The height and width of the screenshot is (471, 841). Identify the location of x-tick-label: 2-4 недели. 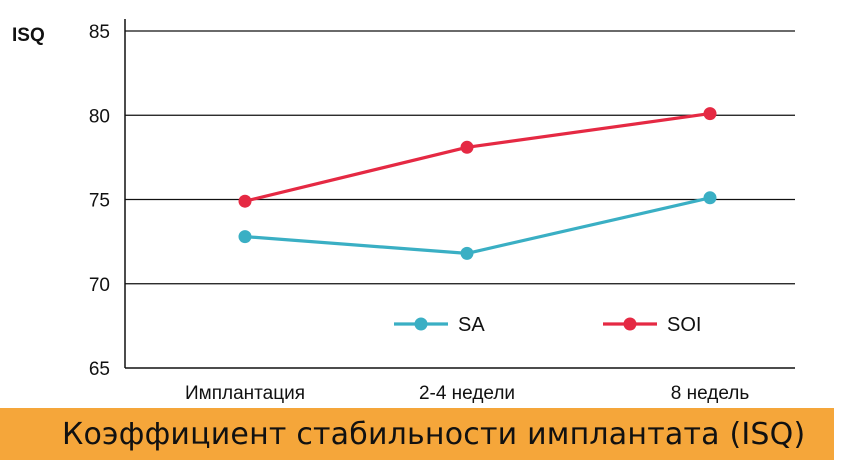
(467, 393).